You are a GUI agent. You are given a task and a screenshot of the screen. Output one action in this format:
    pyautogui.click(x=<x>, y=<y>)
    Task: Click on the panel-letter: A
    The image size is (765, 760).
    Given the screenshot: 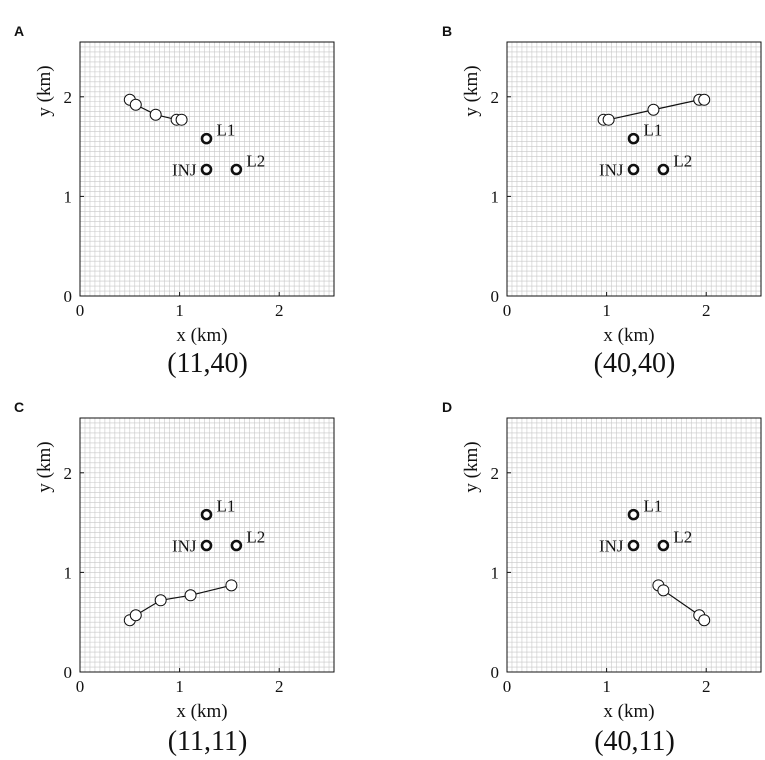 What is the action you would take?
    pyautogui.click(x=19, y=31)
    